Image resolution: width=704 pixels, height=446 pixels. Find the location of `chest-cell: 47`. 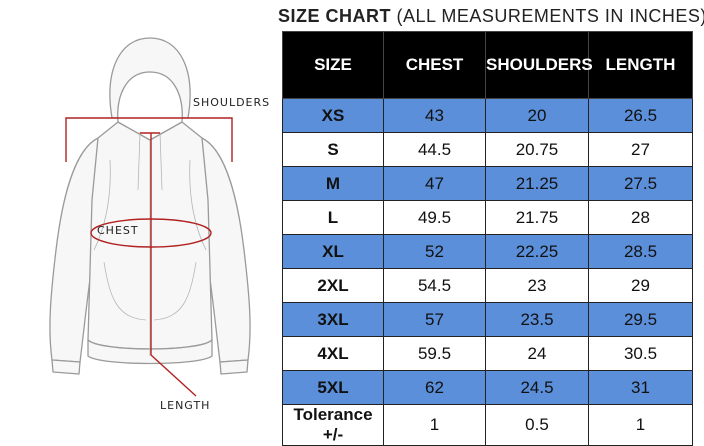

chest-cell: 47 is located at coordinates (434, 183).